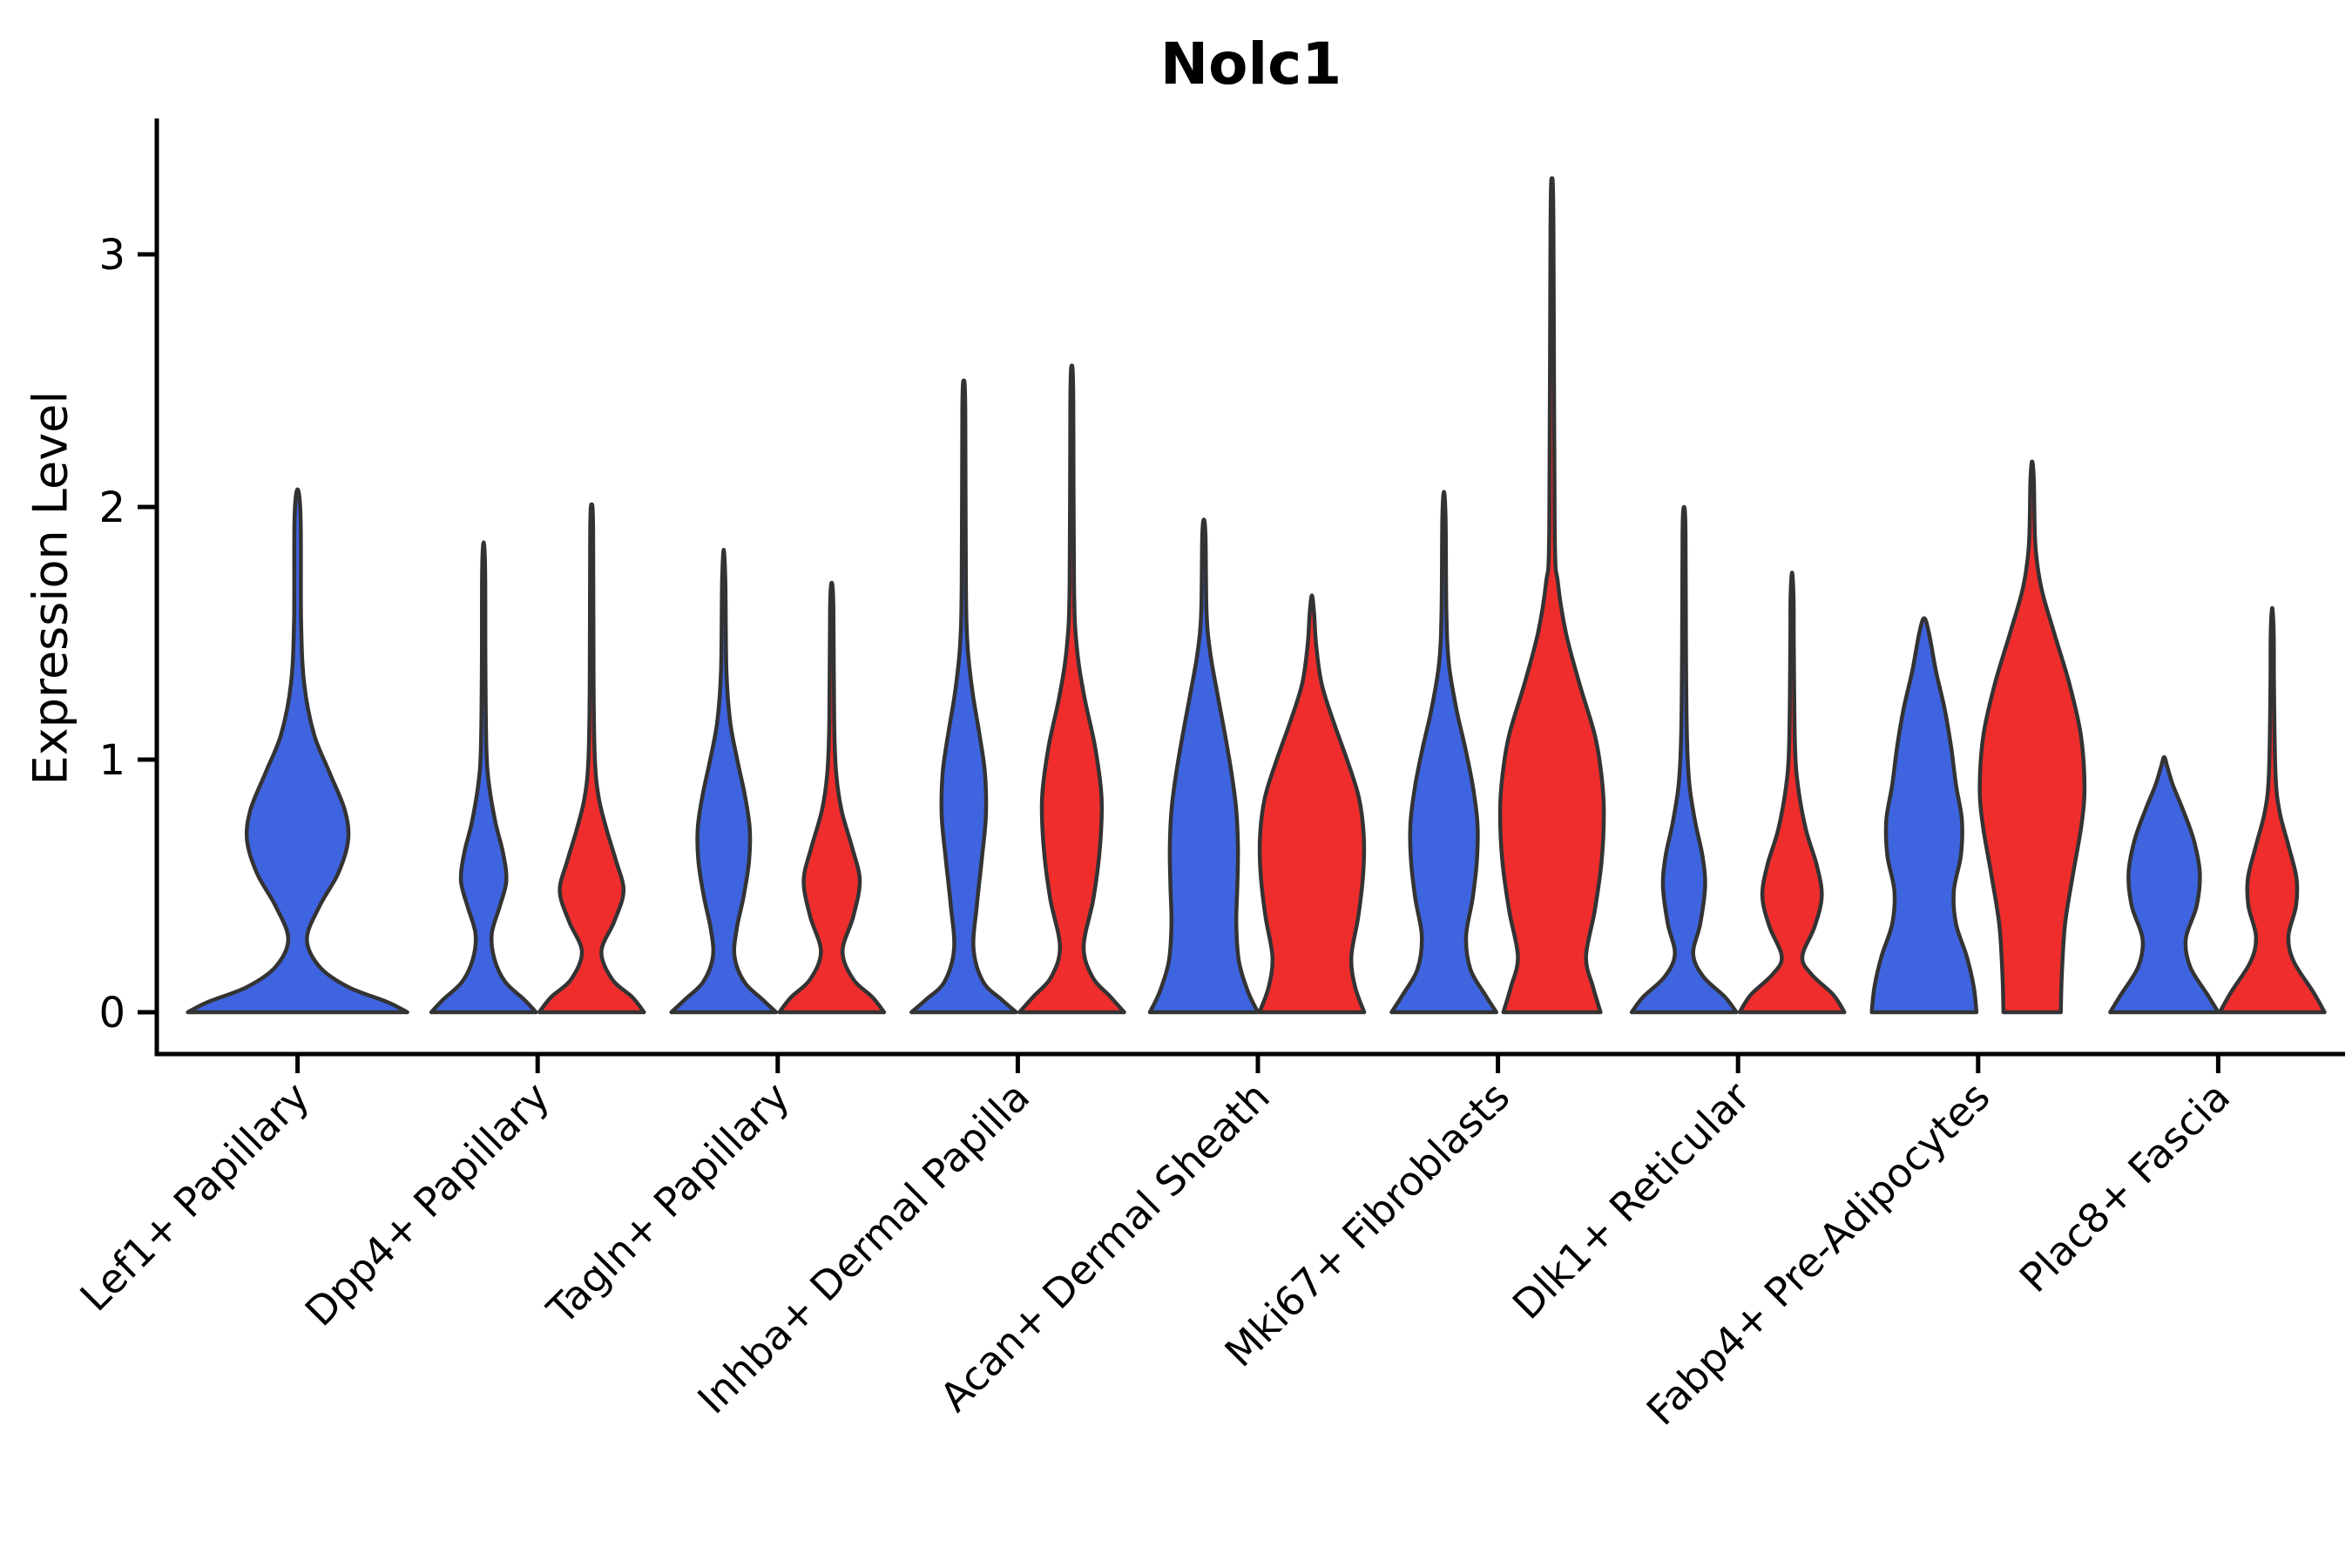  I want to click on y-tick-label-3: 3, so click(111, 255).